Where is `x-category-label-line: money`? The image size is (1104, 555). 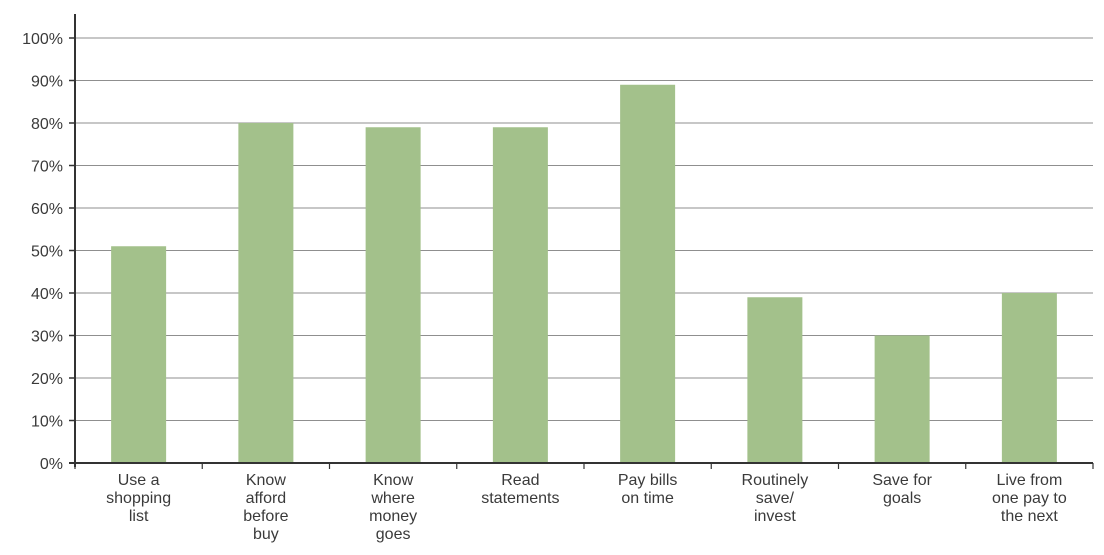 x-category-label-line: money is located at coordinates (393, 516).